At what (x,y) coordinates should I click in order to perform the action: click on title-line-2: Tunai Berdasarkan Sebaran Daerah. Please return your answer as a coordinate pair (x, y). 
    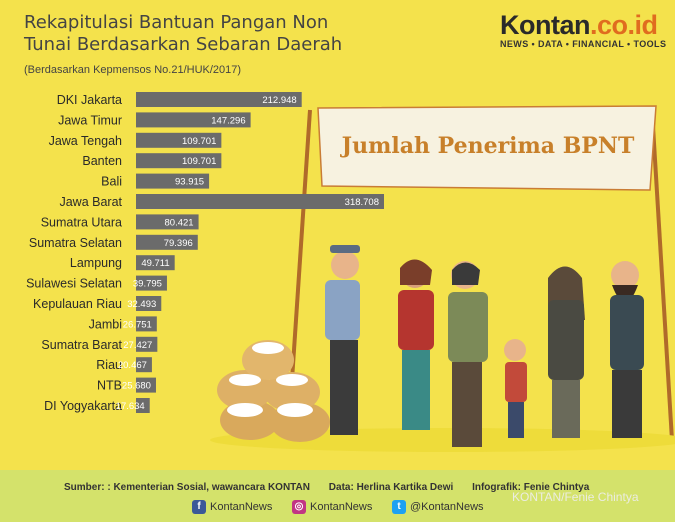
    Looking at the image, I should click on (183, 44).